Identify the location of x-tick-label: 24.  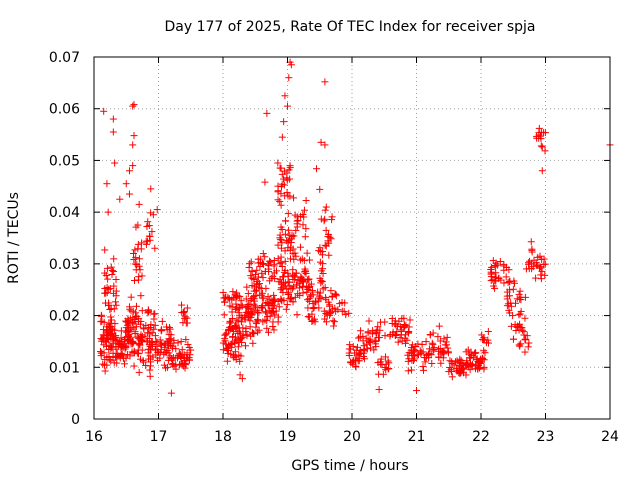
(610, 437).